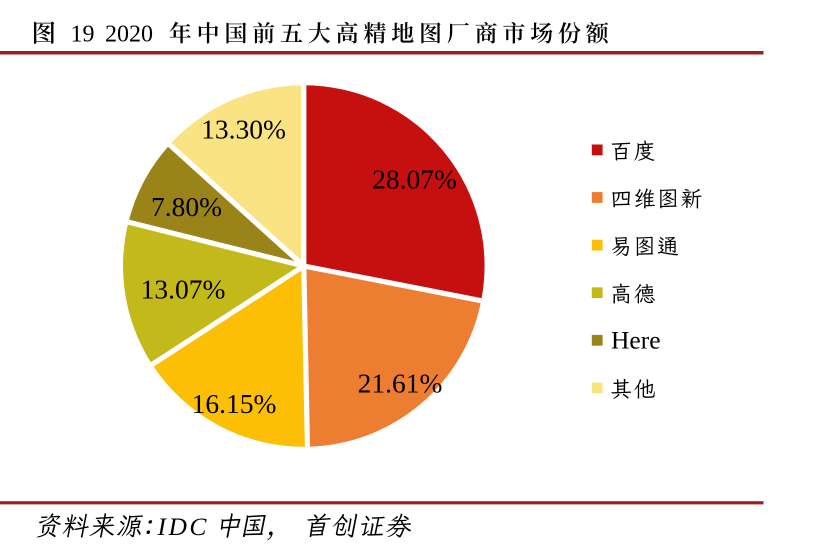  Describe the element at coordinates (234, 403) in the screenshot. I see `svg-text: 16.15%` at that location.